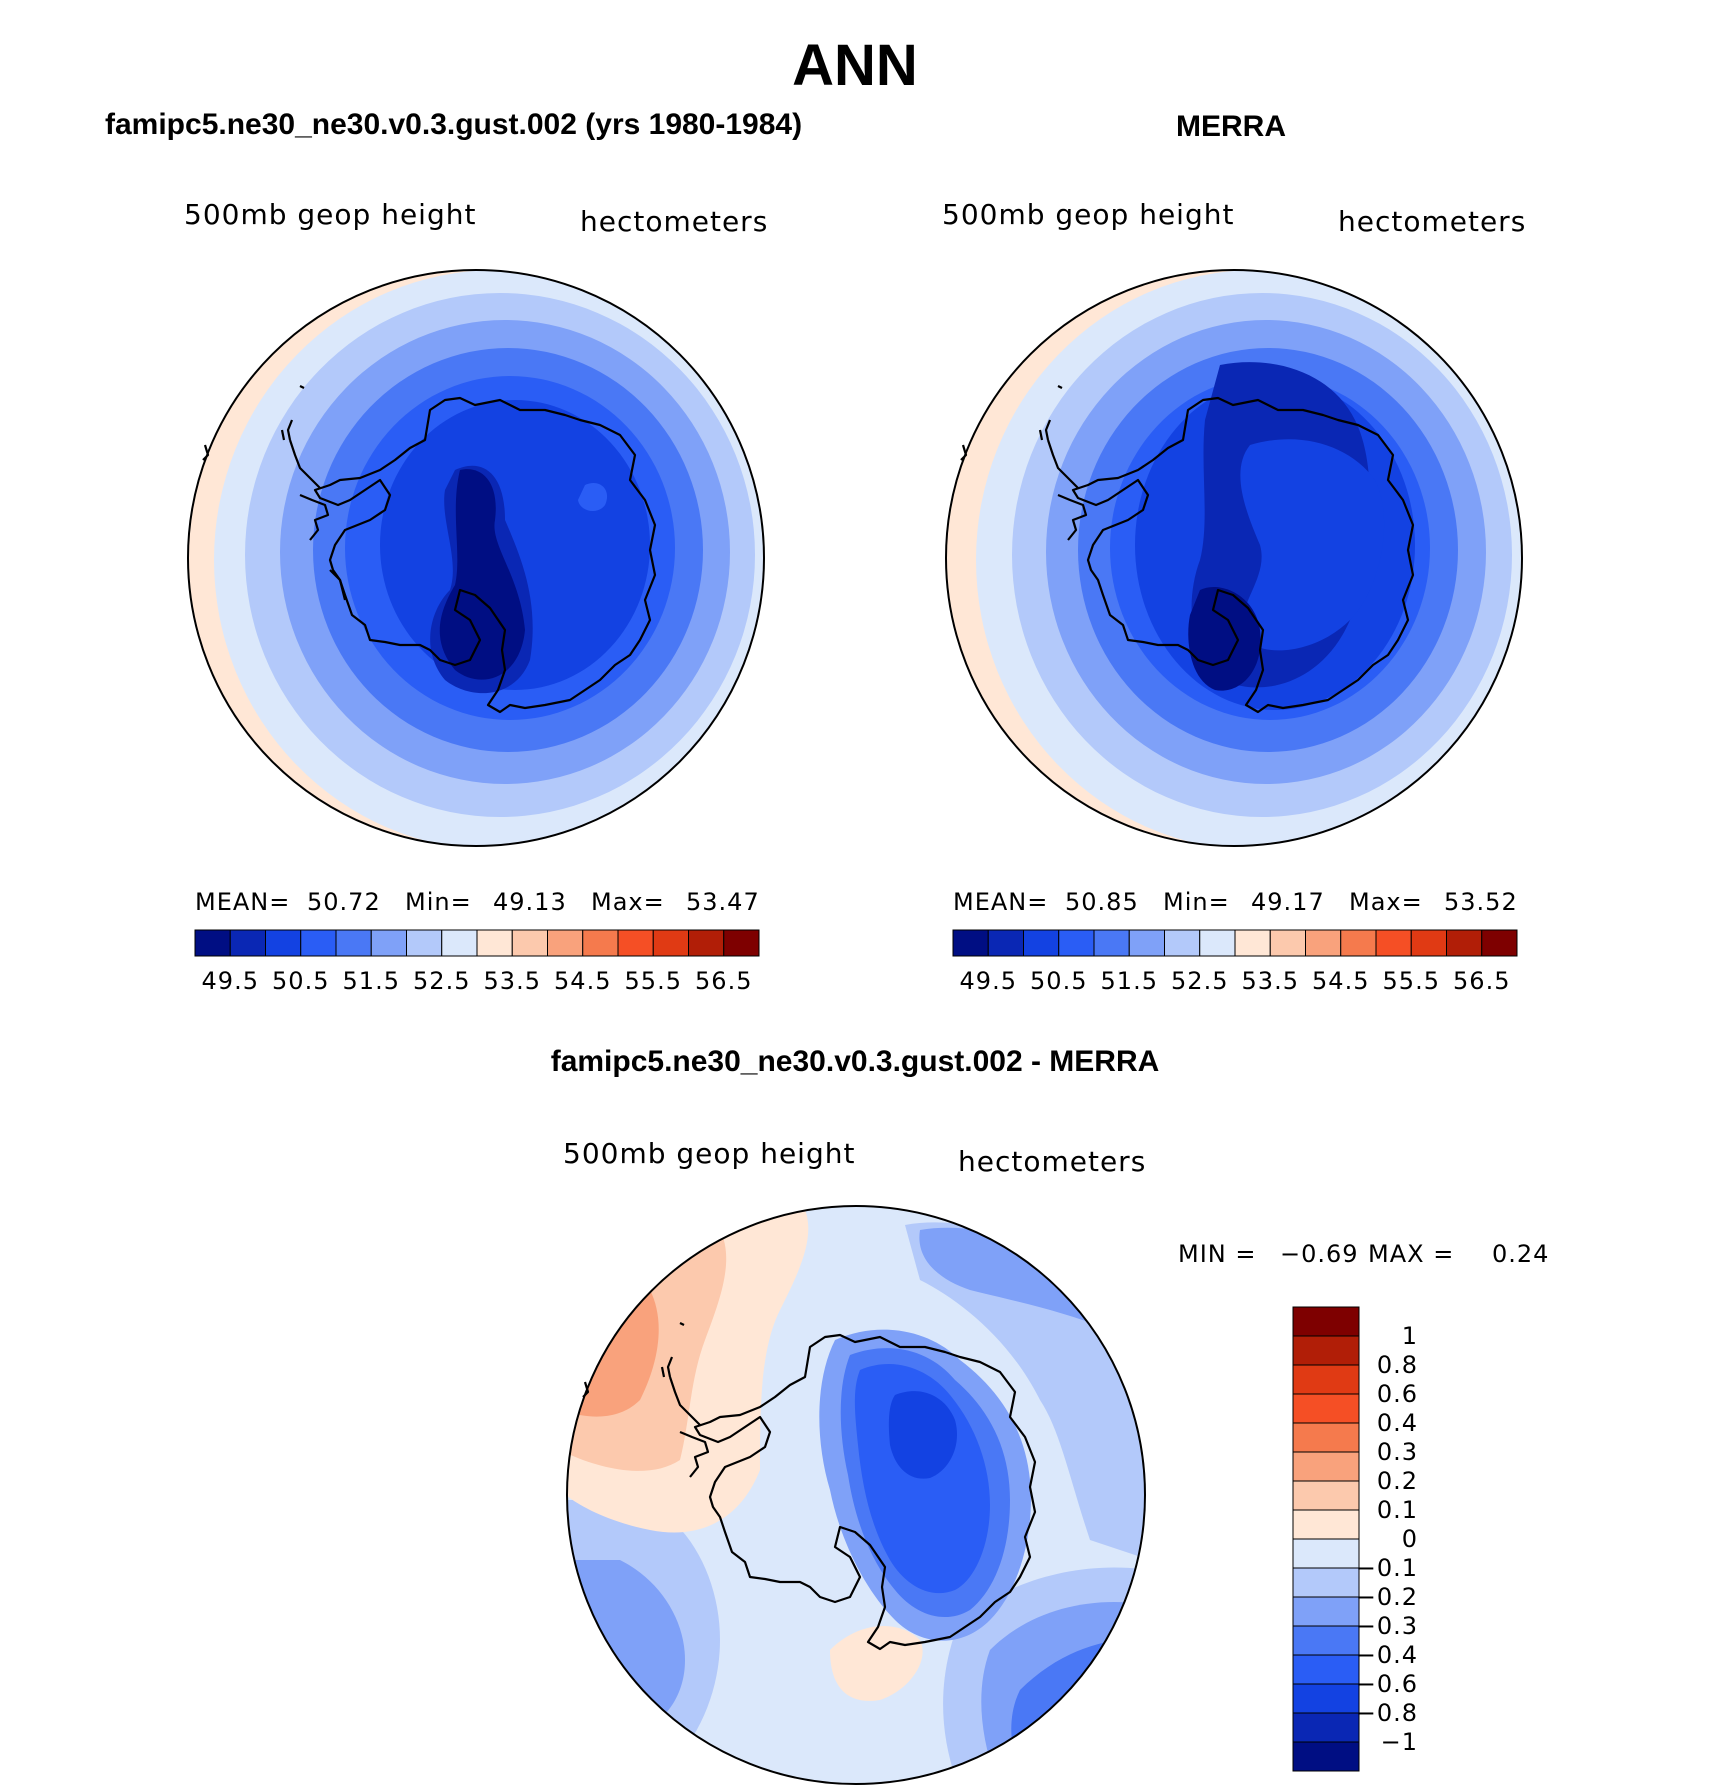 The height and width of the screenshot is (1790, 1710). Describe the element at coordinates (1411, 1254) in the screenshot. I see `panel3-max-label: MAX =` at that location.